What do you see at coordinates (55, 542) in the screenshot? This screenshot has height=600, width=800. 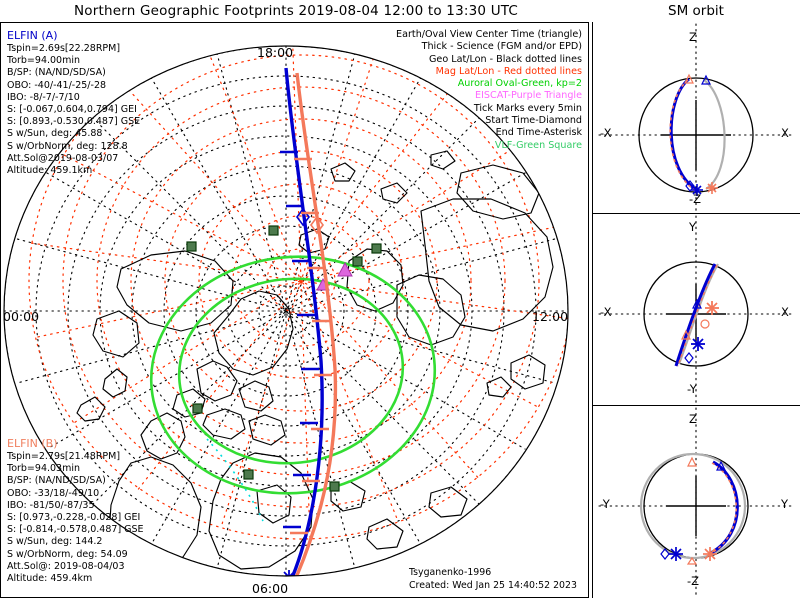 I see `elfin-b-line: S w/Sun, deg: 144.2` at bounding box center [55, 542].